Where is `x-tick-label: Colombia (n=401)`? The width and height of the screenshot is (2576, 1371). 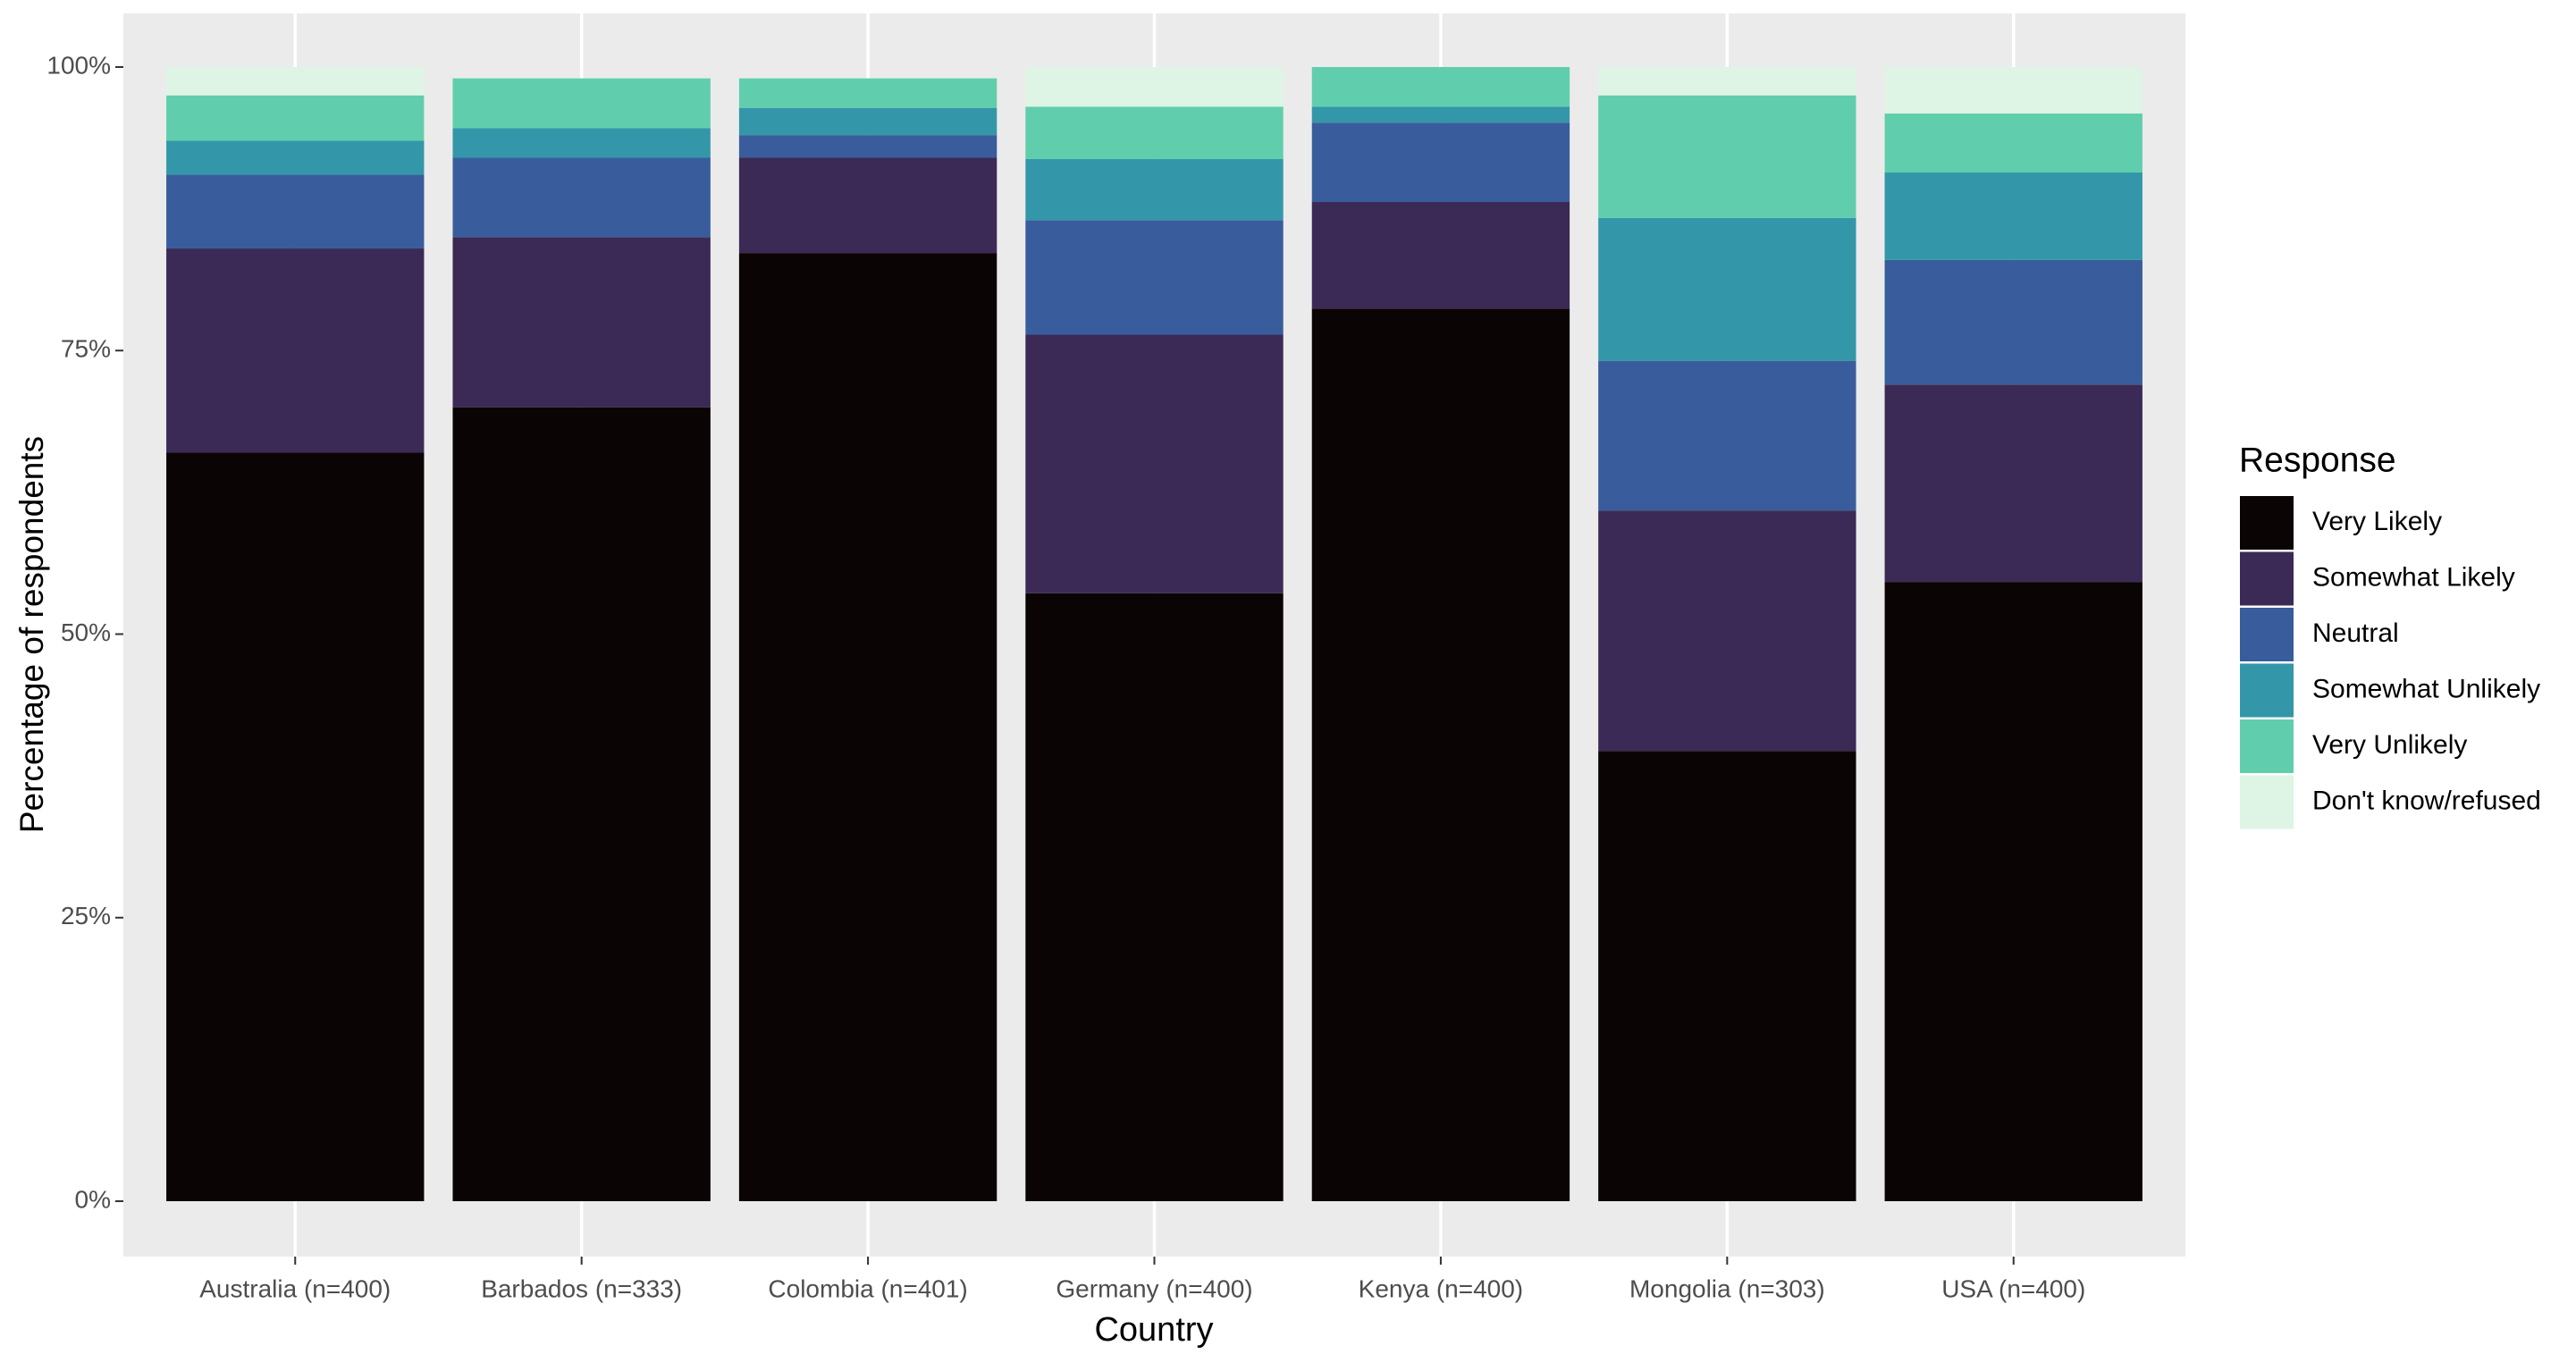
x-tick-label: Colombia (n=401) is located at coordinates (868, 1288).